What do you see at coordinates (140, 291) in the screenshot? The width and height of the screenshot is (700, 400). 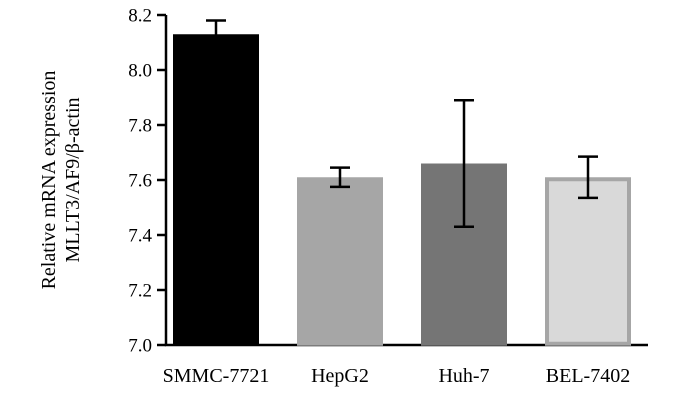 I see `y-tick-label: 7.2` at bounding box center [140, 291].